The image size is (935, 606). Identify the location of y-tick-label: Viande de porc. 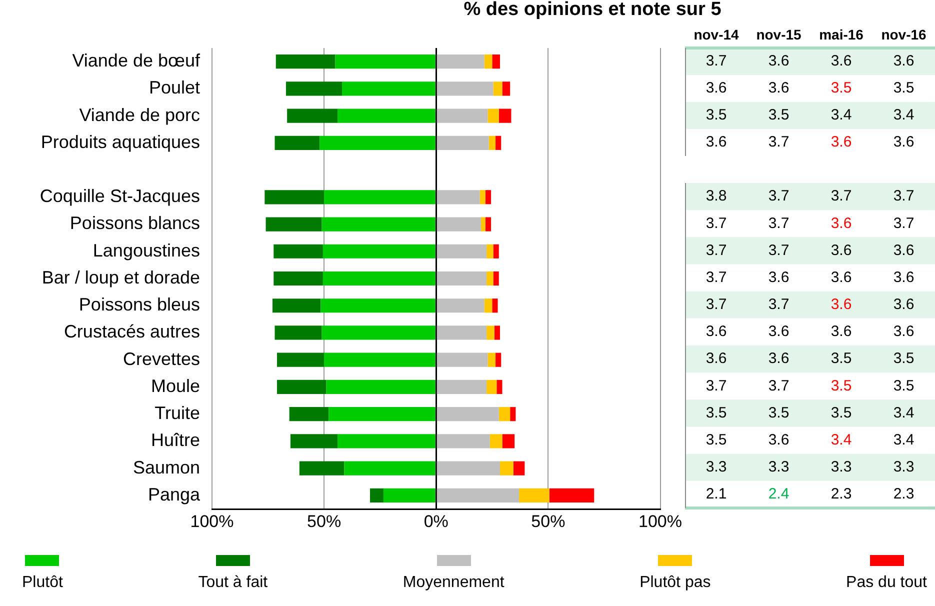
(139, 114).